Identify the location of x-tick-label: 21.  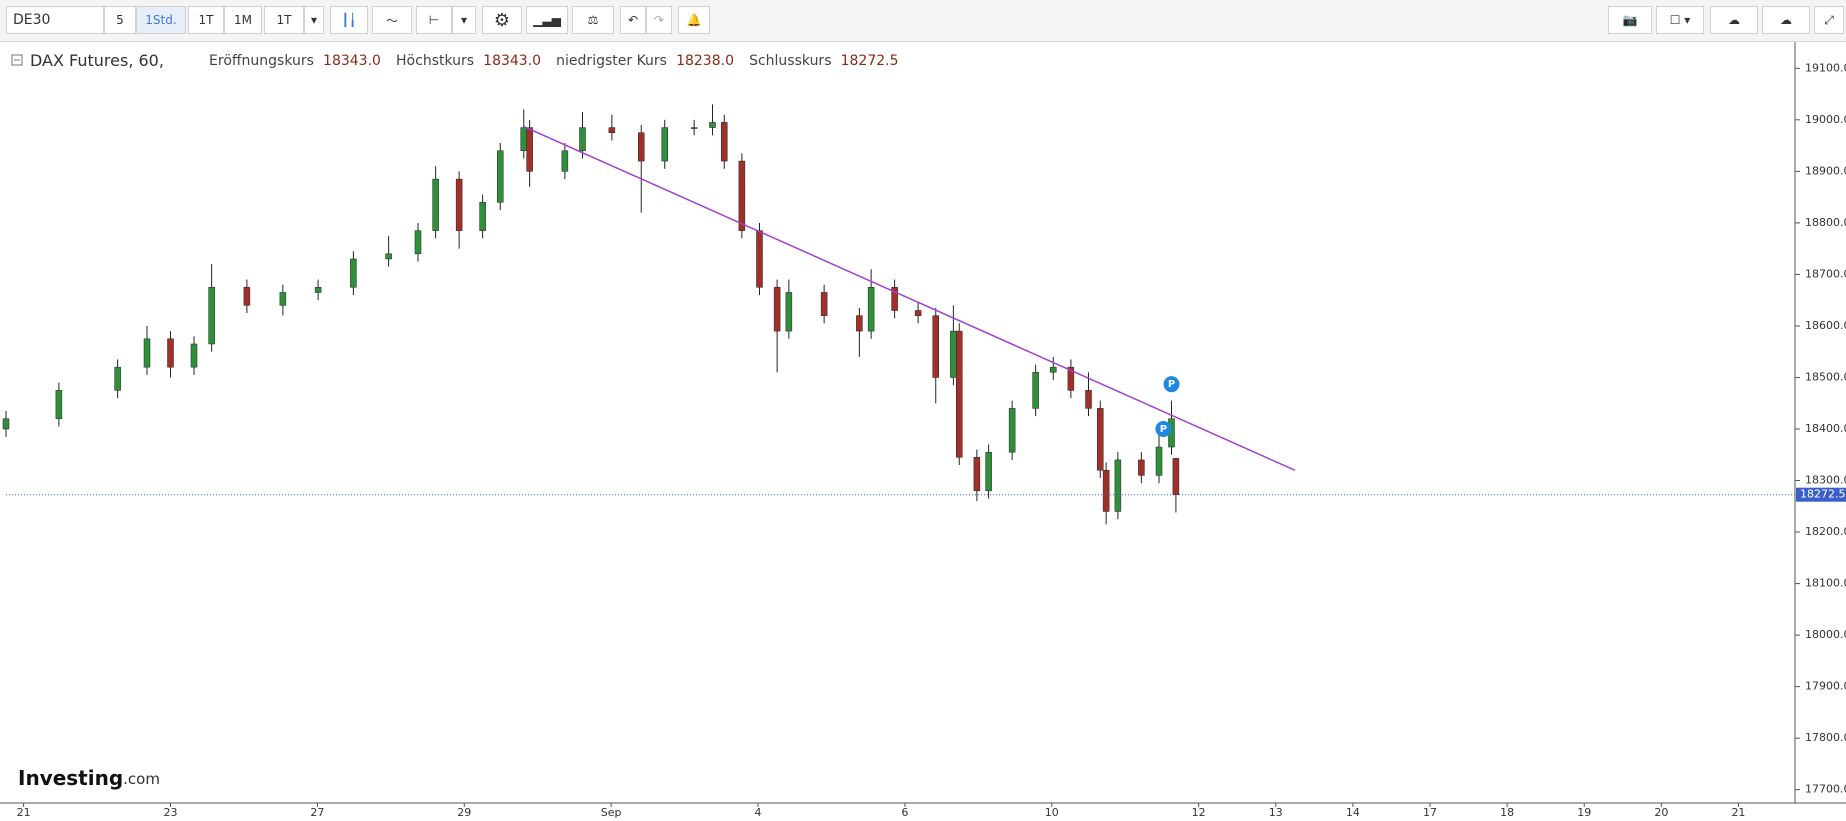
(24, 812).